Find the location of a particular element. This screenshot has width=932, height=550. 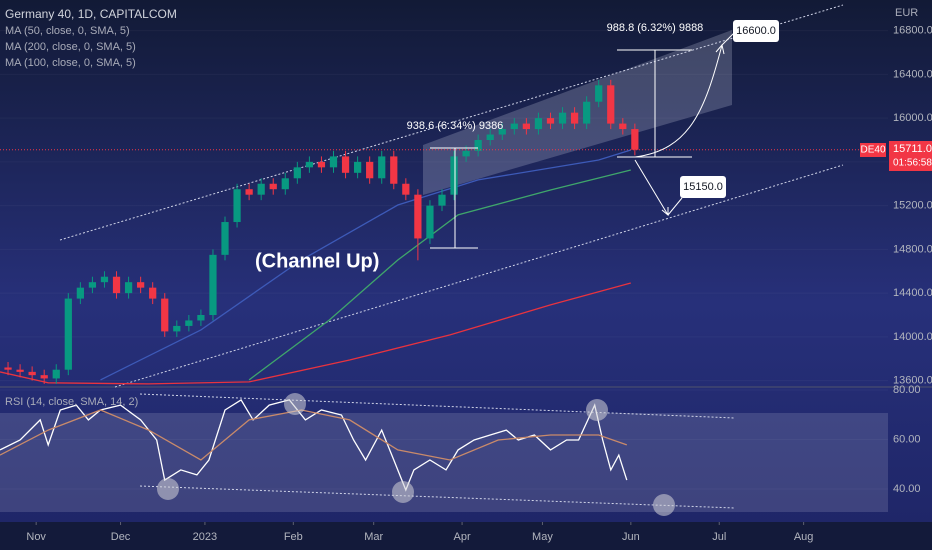

arrow-down is located at coordinates (651, 187).